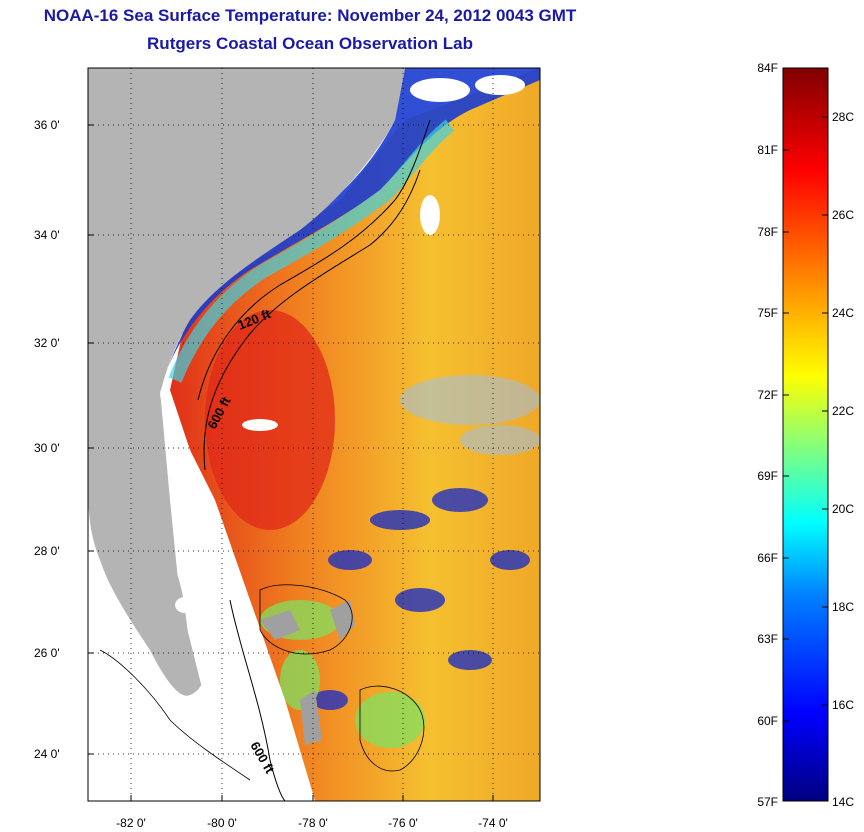  Describe the element at coordinates (767, 313) in the screenshot. I see `colorbar-f-label: 75F` at that location.